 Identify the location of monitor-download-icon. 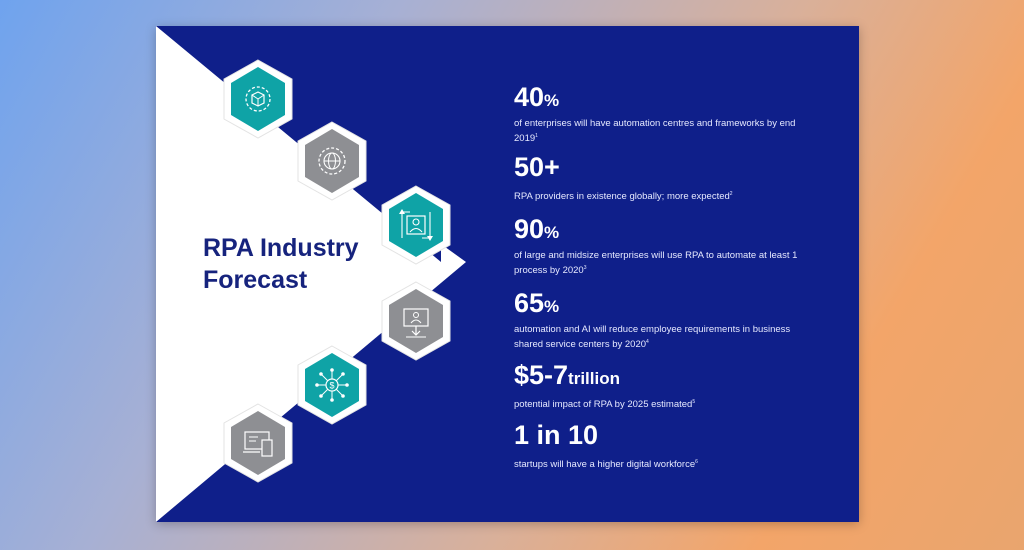
(416, 321).